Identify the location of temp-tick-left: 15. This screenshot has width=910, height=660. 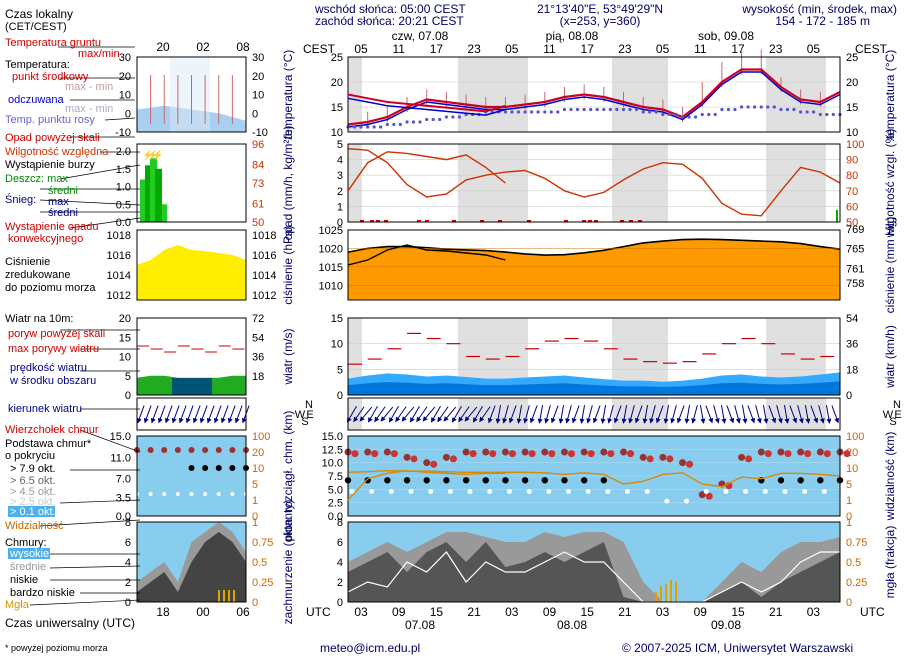
(337, 108).